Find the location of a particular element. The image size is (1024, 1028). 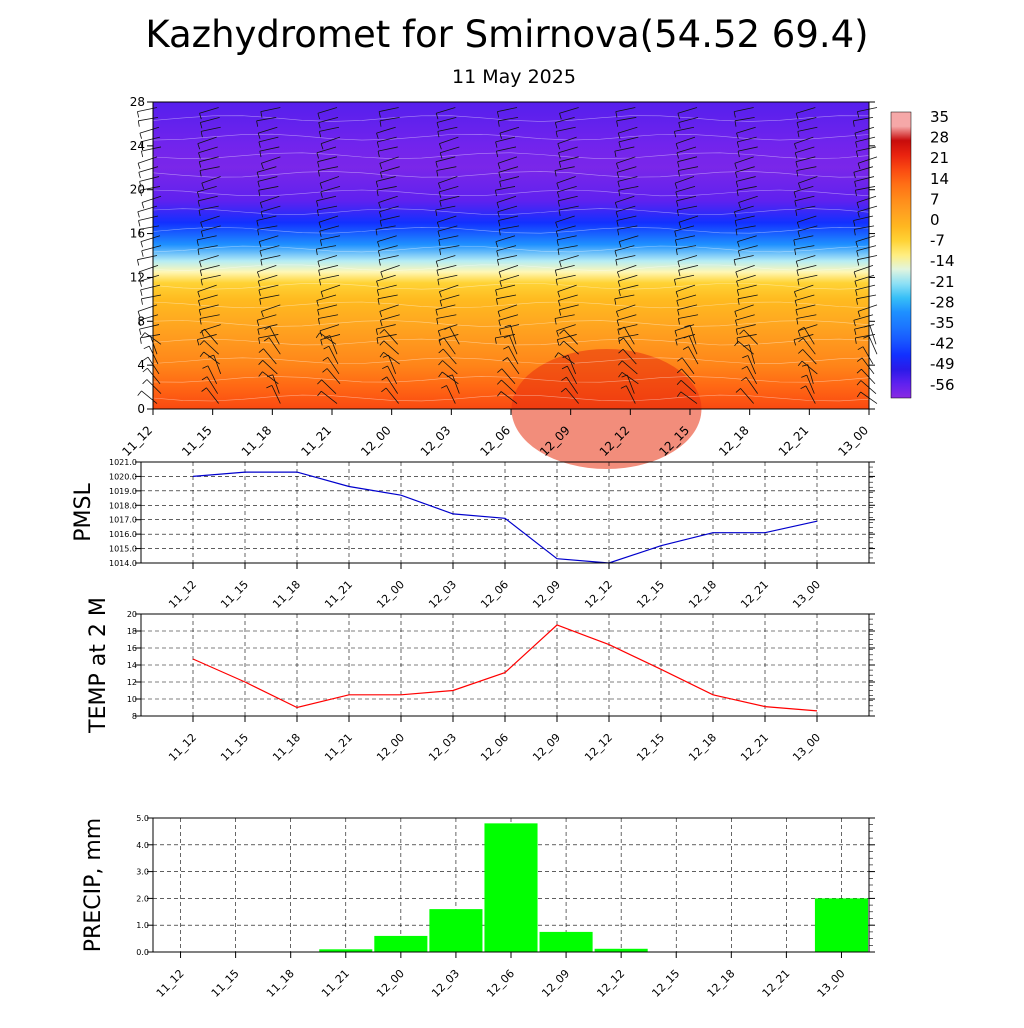

colorbar-label: 35 is located at coordinates (939, 117).